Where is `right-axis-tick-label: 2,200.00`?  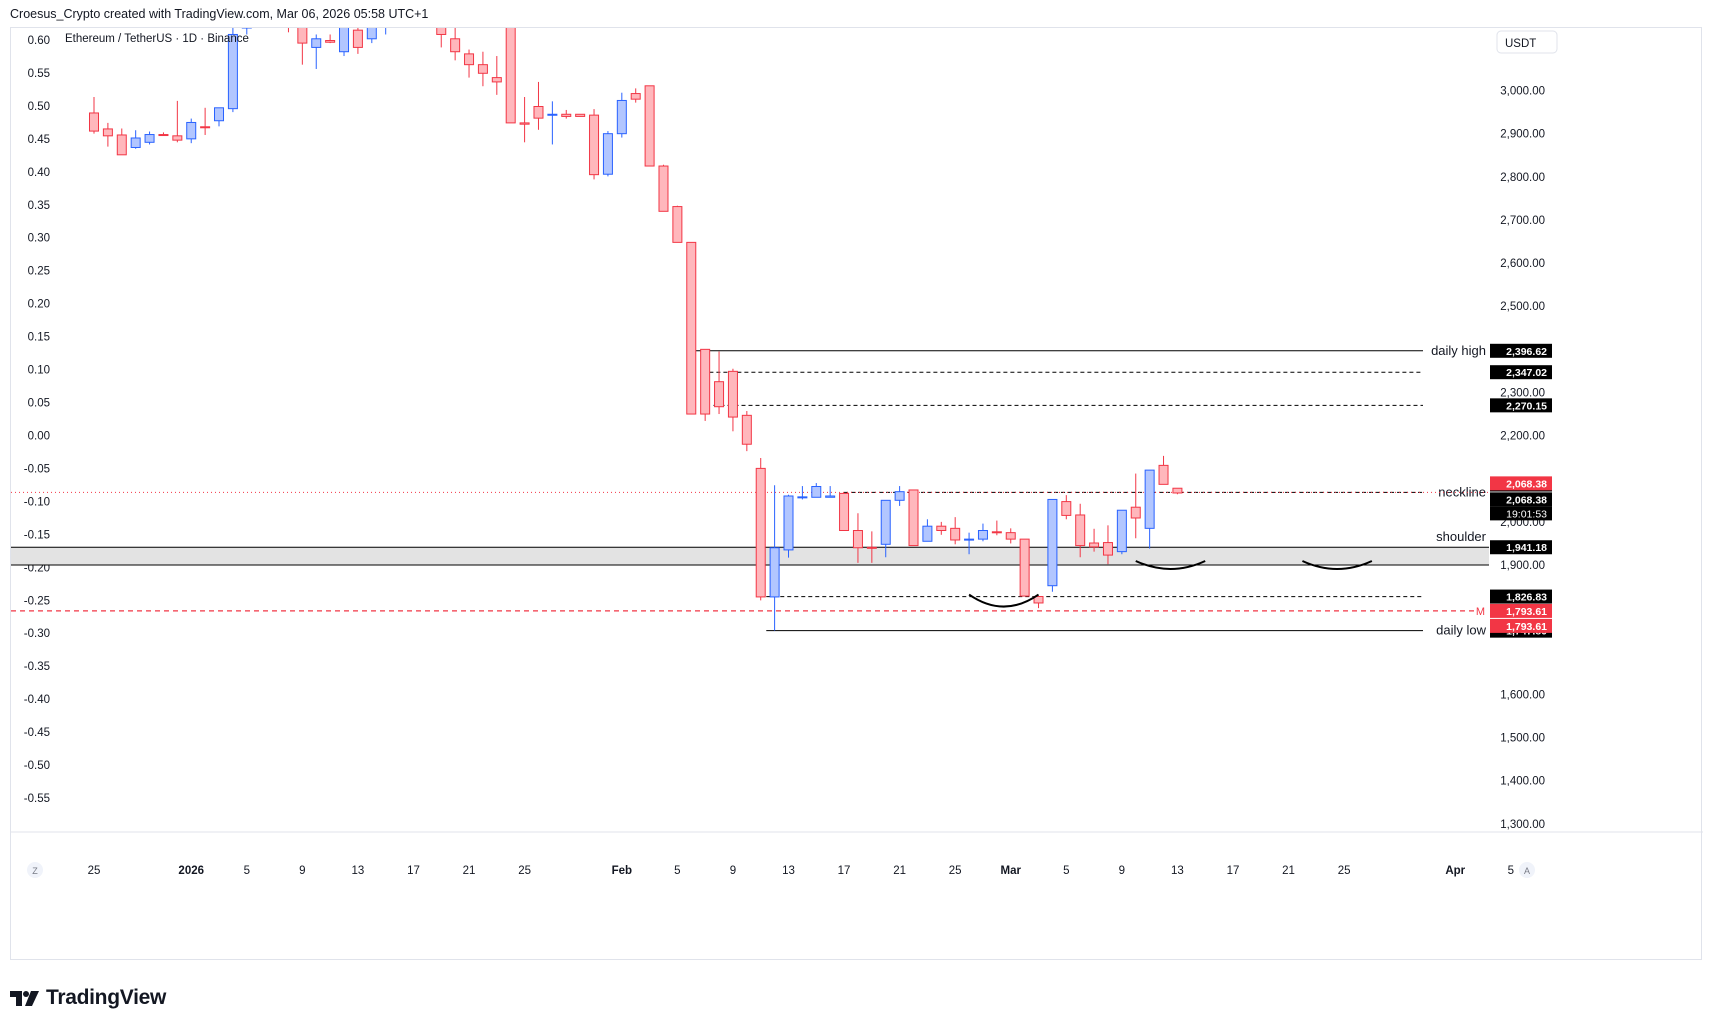 right-axis-tick-label: 2,200.00 is located at coordinates (1522, 437).